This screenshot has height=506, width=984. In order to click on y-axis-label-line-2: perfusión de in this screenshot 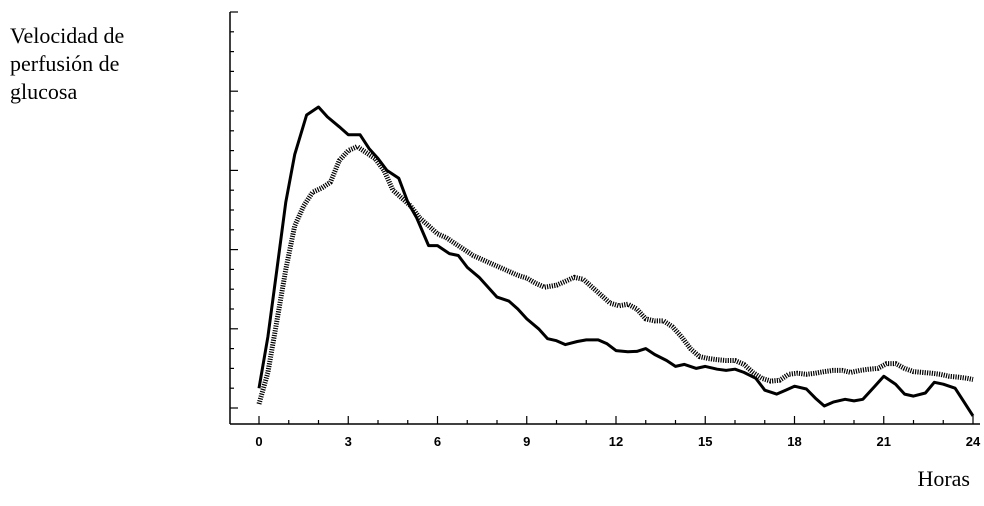, I will do `click(65, 63)`.